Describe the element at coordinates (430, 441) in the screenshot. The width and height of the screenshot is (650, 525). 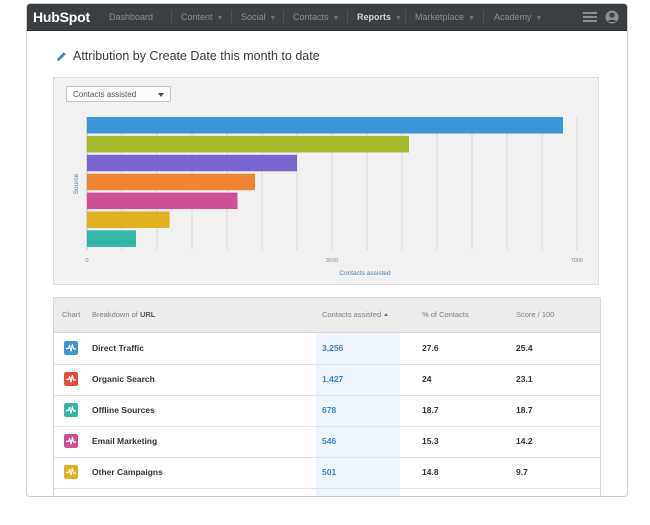
I see `row-pct-contacts: 15.3` at that location.